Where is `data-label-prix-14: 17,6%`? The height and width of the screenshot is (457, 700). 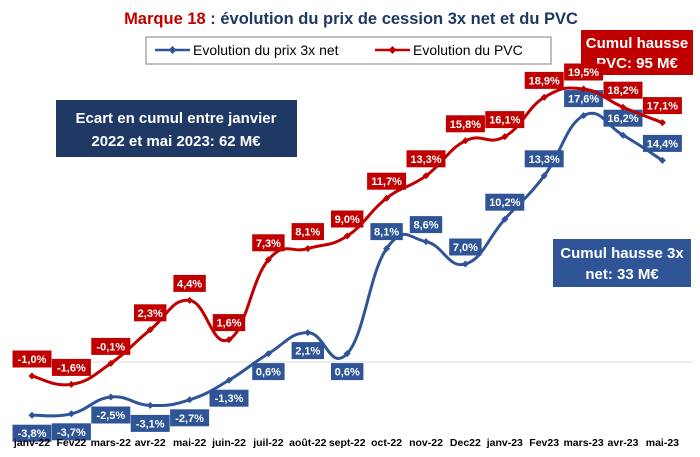 data-label-prix-14: 17,6% is located at coordinates (584, 99).